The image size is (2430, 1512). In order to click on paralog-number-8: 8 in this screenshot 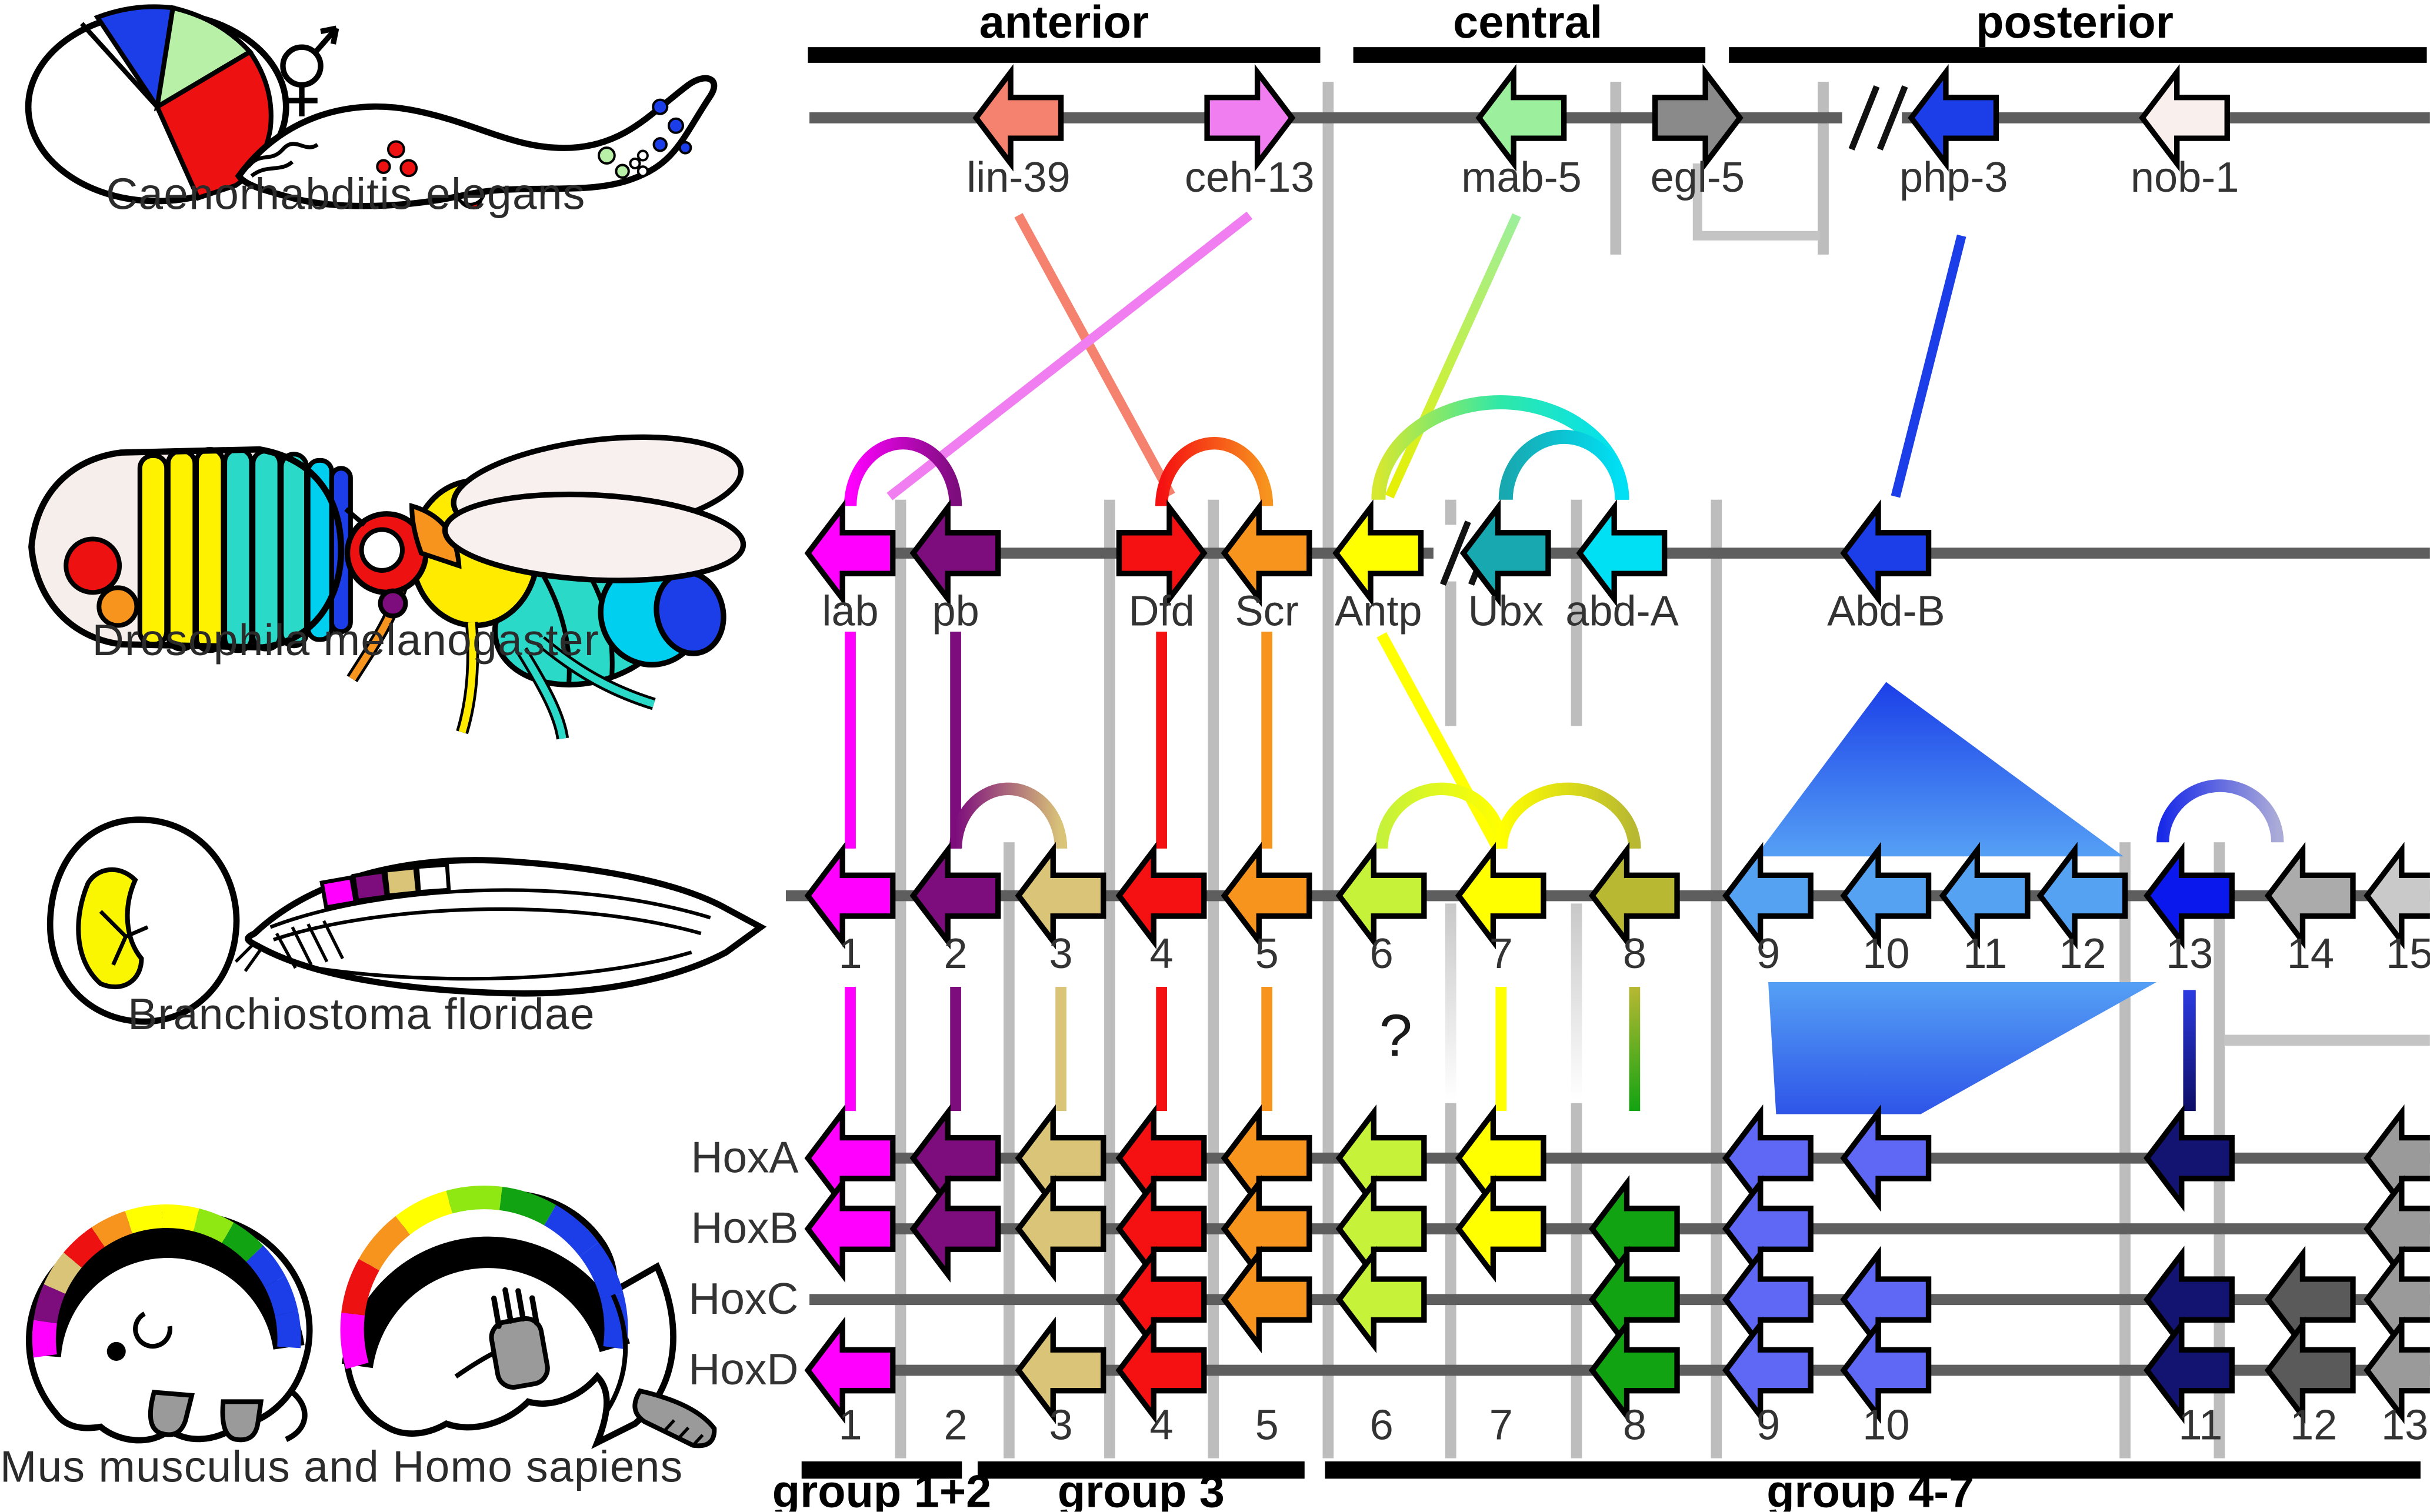, I will do `click(1634, 1425)`.